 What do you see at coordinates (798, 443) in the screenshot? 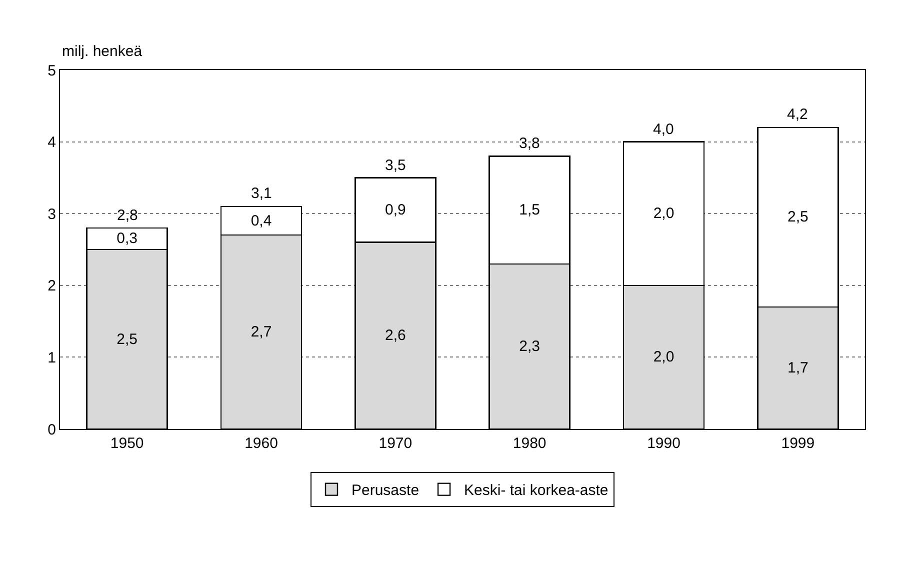
I see `x-tick-label: 1999` at bounding box center [798, 443].